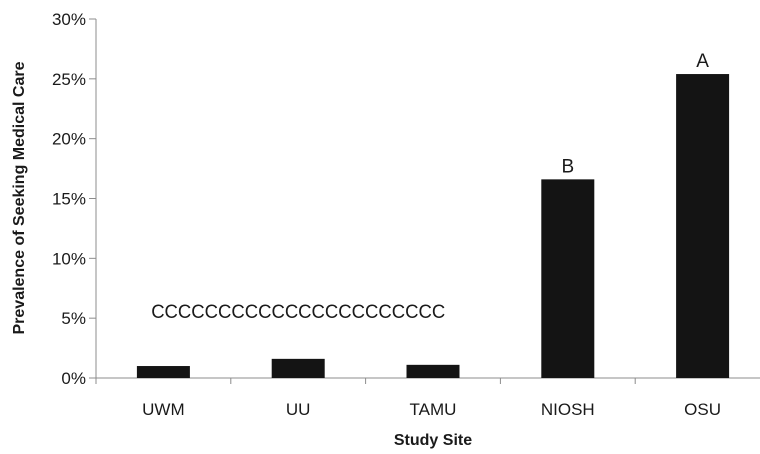  I want to click on x-tick-label-tamu: TAMU, so click(433, 409).